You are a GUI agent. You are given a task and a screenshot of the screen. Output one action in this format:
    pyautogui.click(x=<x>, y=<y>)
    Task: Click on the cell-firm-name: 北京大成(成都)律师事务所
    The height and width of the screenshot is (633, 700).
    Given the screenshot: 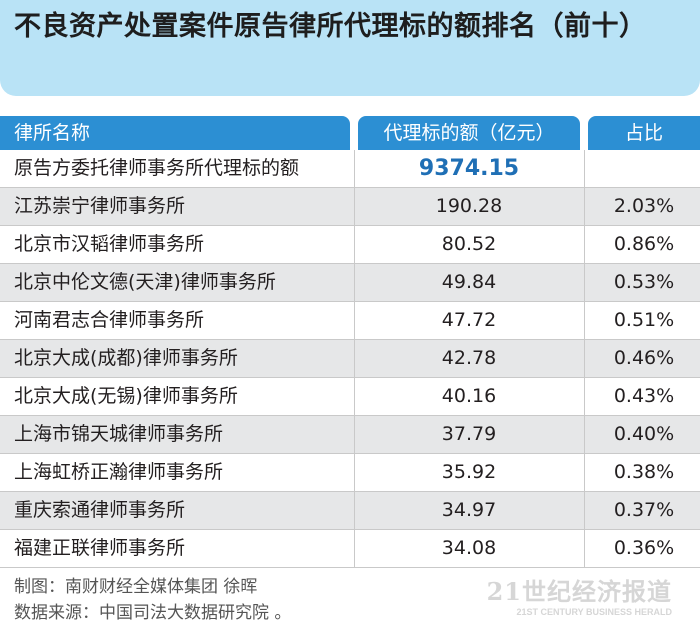 What is the action you would take?
    pyautogui.click(x=126, y=358)
    